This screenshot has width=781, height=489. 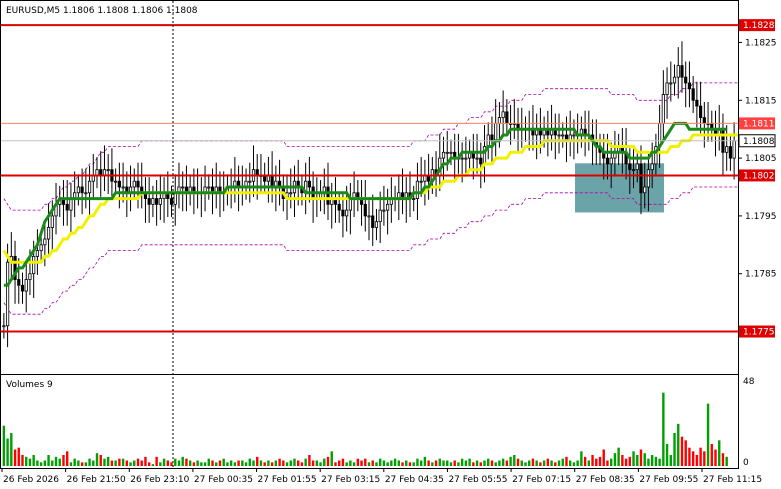 I want to click on y-tick-label: 1.1795, so click(x=761, y=217).